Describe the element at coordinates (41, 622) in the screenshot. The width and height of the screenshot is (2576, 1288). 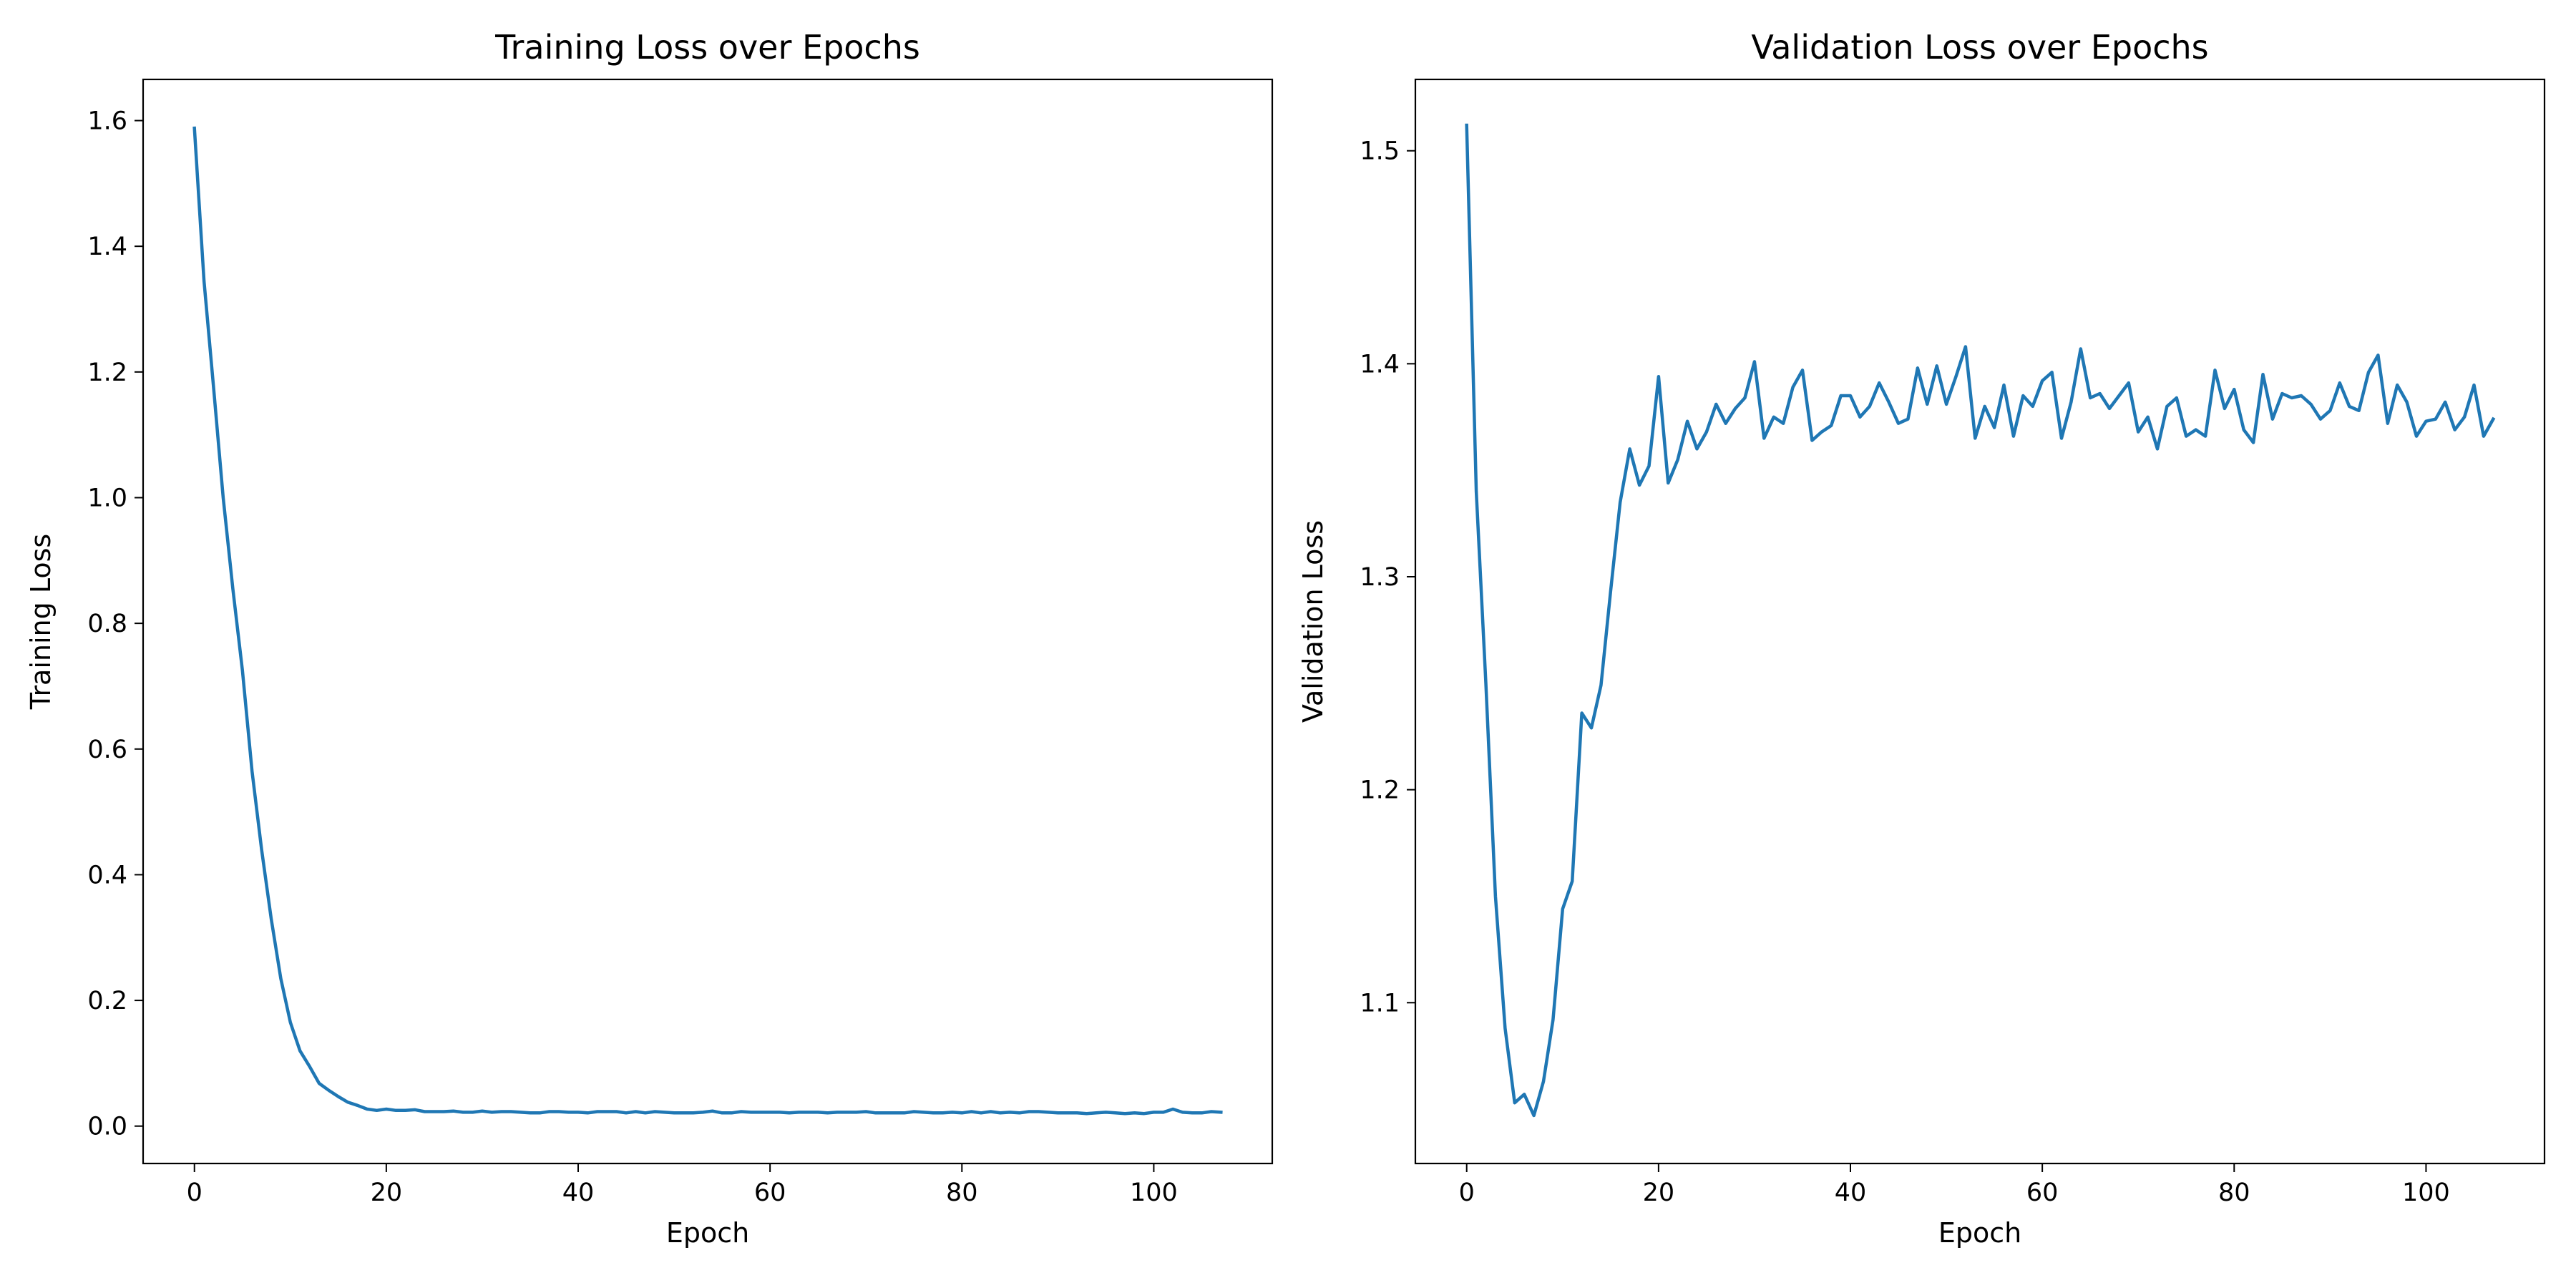
I see `y-axis-label: Training Loss` at that location.